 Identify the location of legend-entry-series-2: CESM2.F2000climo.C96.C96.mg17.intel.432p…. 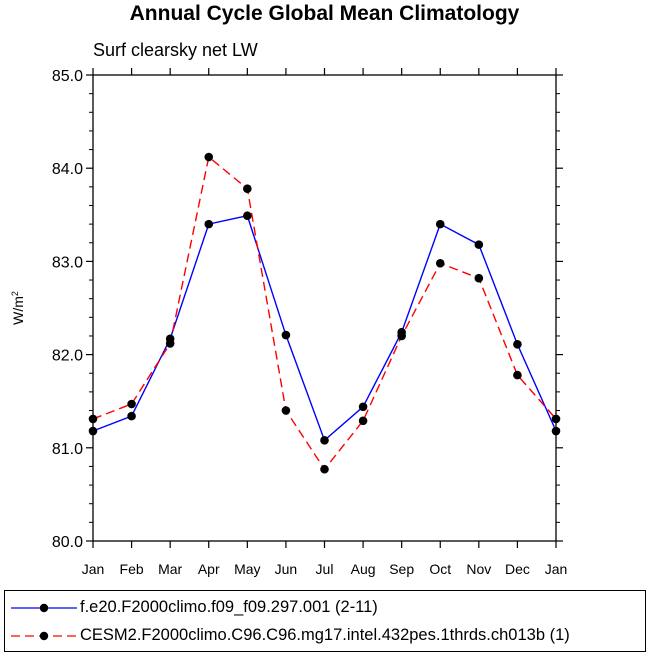
(325, 636).